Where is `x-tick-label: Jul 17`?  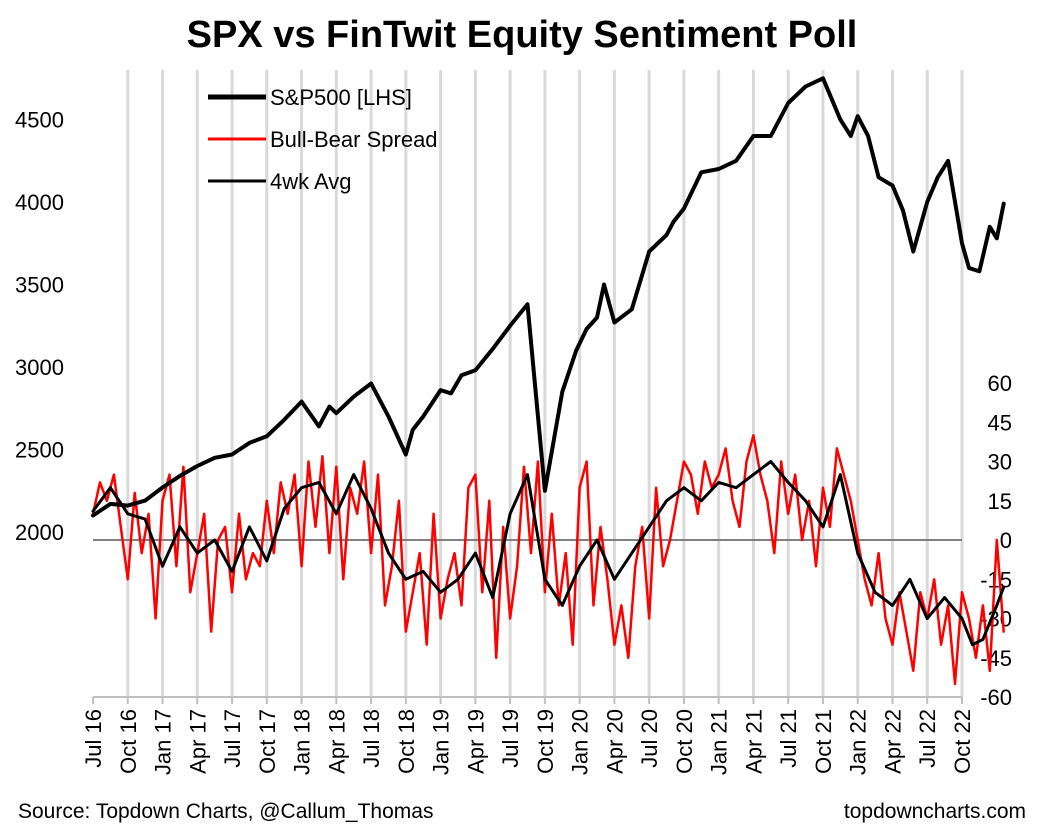 x-tick-label: Jul 17 is located at coordinates (232, 738).